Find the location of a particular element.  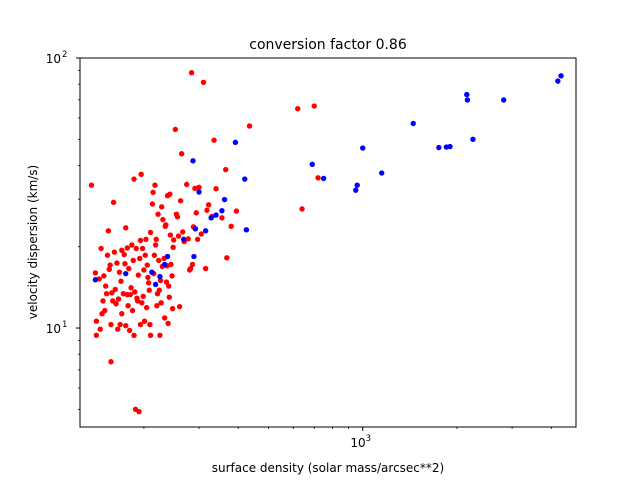

y-tick-exponent: 1 is located at coordinates (64, 325).